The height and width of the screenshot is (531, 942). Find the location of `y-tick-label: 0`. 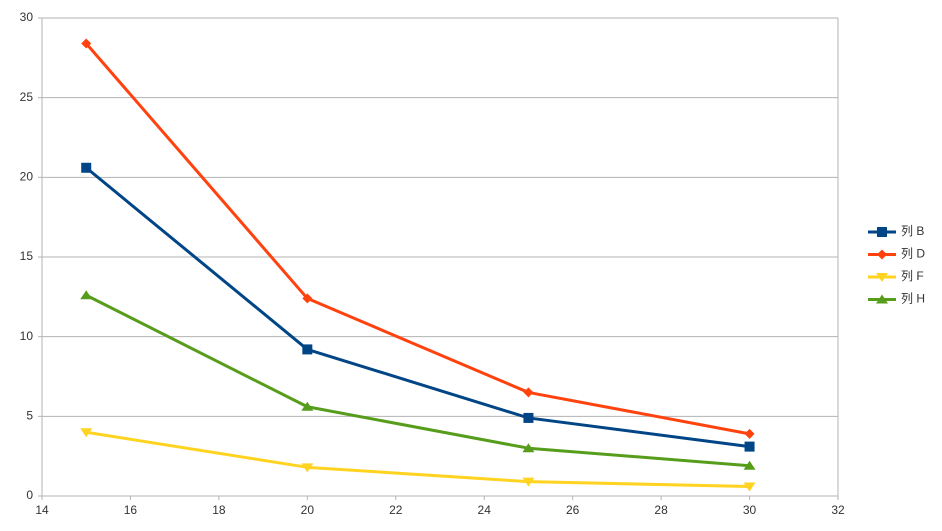

y-tick-label: 0 is located at coordinates (29, 495).